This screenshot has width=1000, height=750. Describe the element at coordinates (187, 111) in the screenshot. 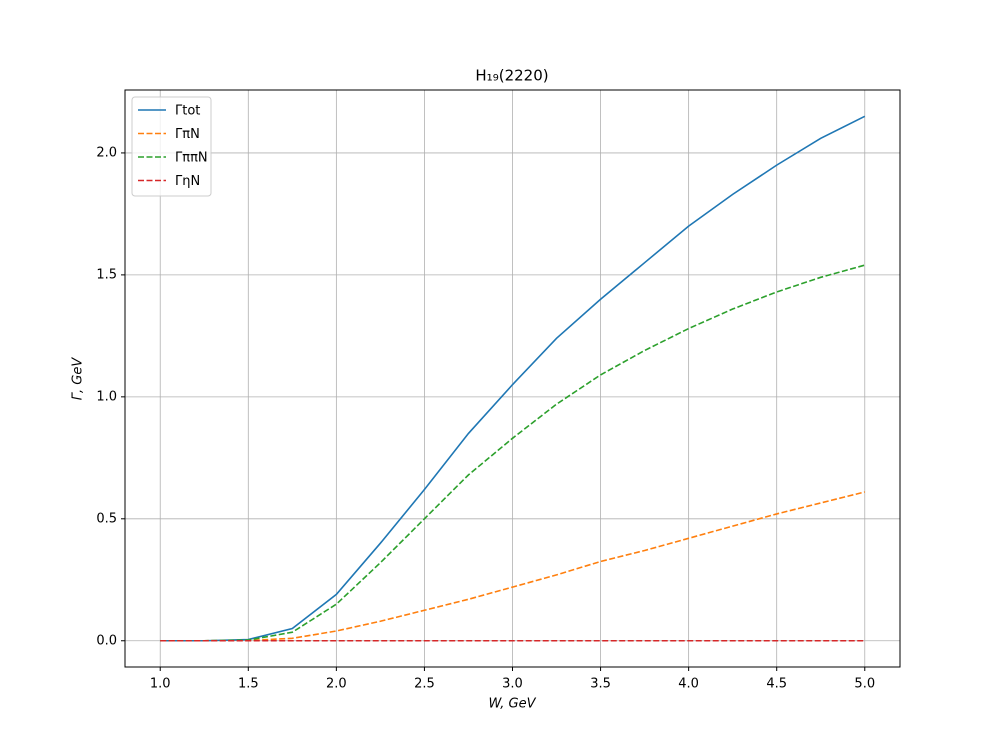

I see `legend-label: Γtot` at that location.